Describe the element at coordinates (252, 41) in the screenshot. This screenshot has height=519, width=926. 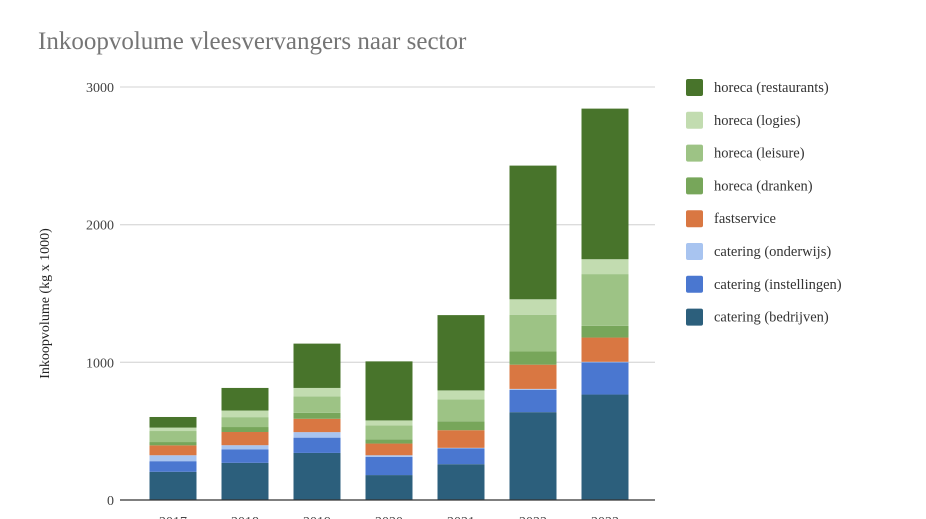
I see `chart-title: Inkoopvolume vleesvervangers naar sector` at that location.